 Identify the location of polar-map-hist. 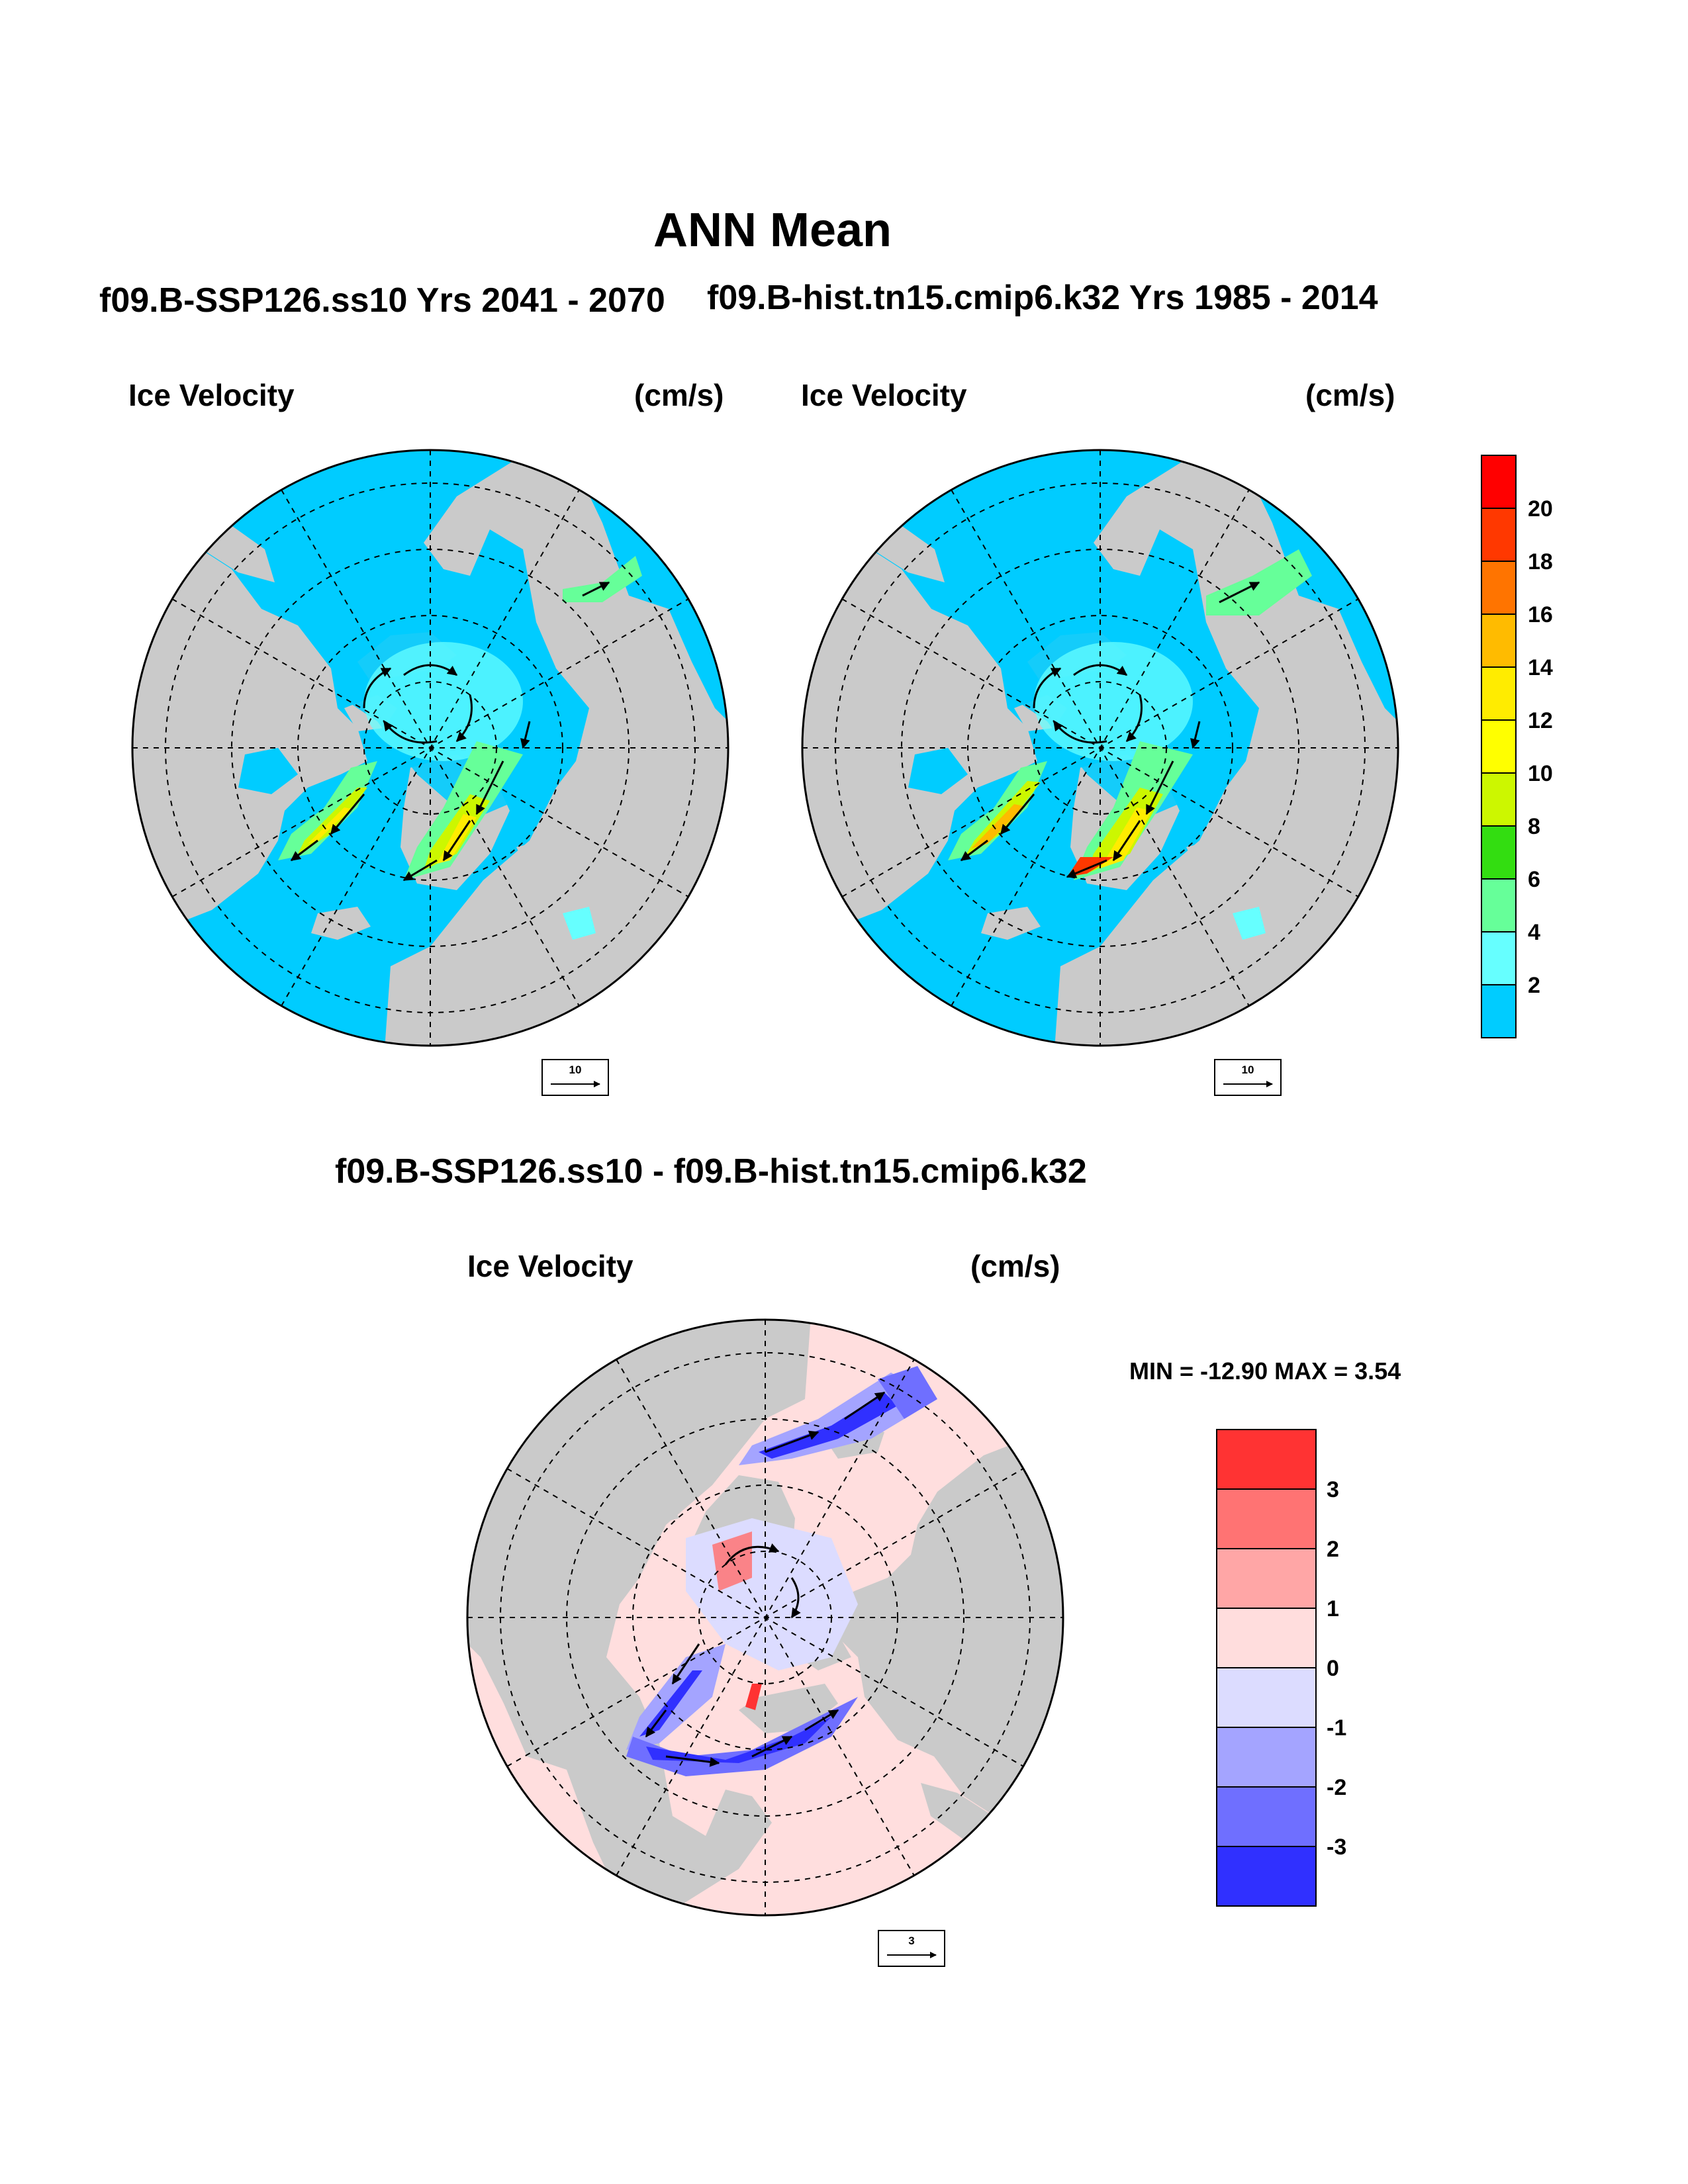
(1100, 748).